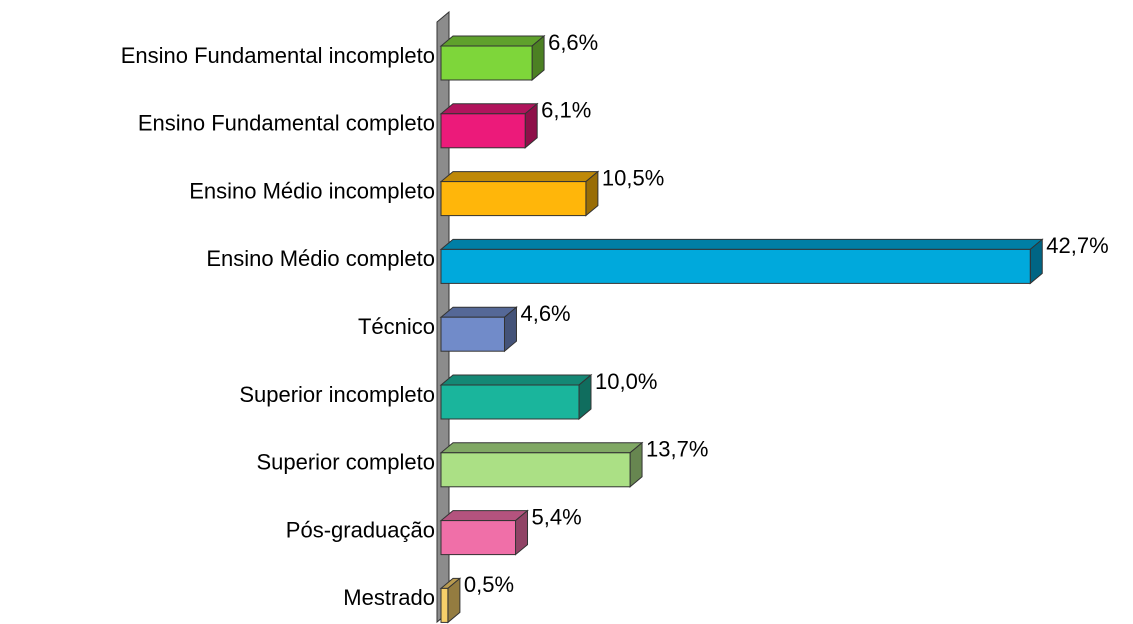 The height and width of the screenshot is (624, 1133). I want to click on value-label: 10,0%, so click(626, 381).